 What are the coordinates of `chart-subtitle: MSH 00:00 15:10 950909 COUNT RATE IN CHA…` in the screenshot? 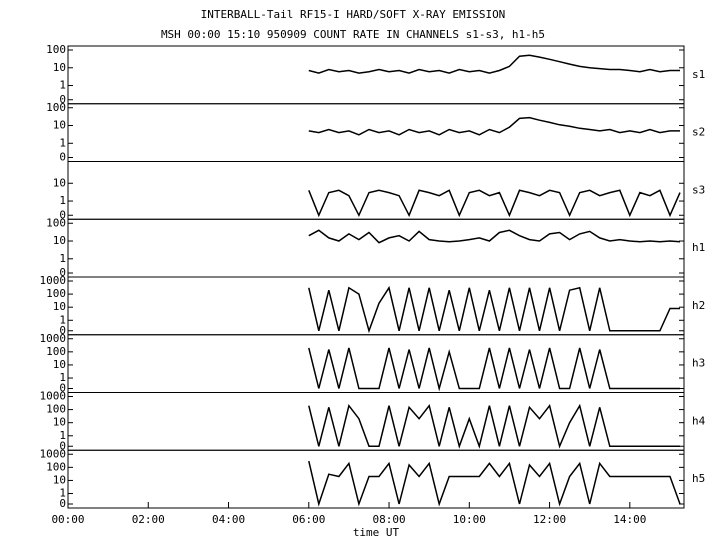 It's located at (353, 34).